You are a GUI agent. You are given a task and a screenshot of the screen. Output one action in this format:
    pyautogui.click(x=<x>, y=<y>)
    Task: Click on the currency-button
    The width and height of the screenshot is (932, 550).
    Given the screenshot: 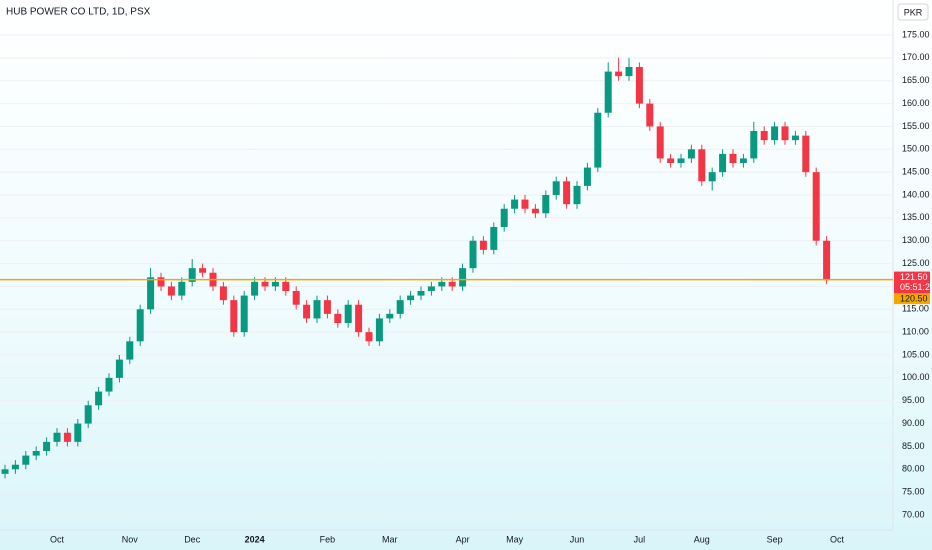 What is the action you would take?
    pyautogui.click(x=913, y=12)
    